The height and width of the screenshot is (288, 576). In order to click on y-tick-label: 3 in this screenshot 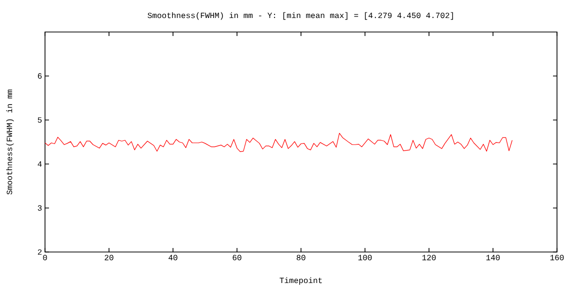, I will do `click(40, 208)`.